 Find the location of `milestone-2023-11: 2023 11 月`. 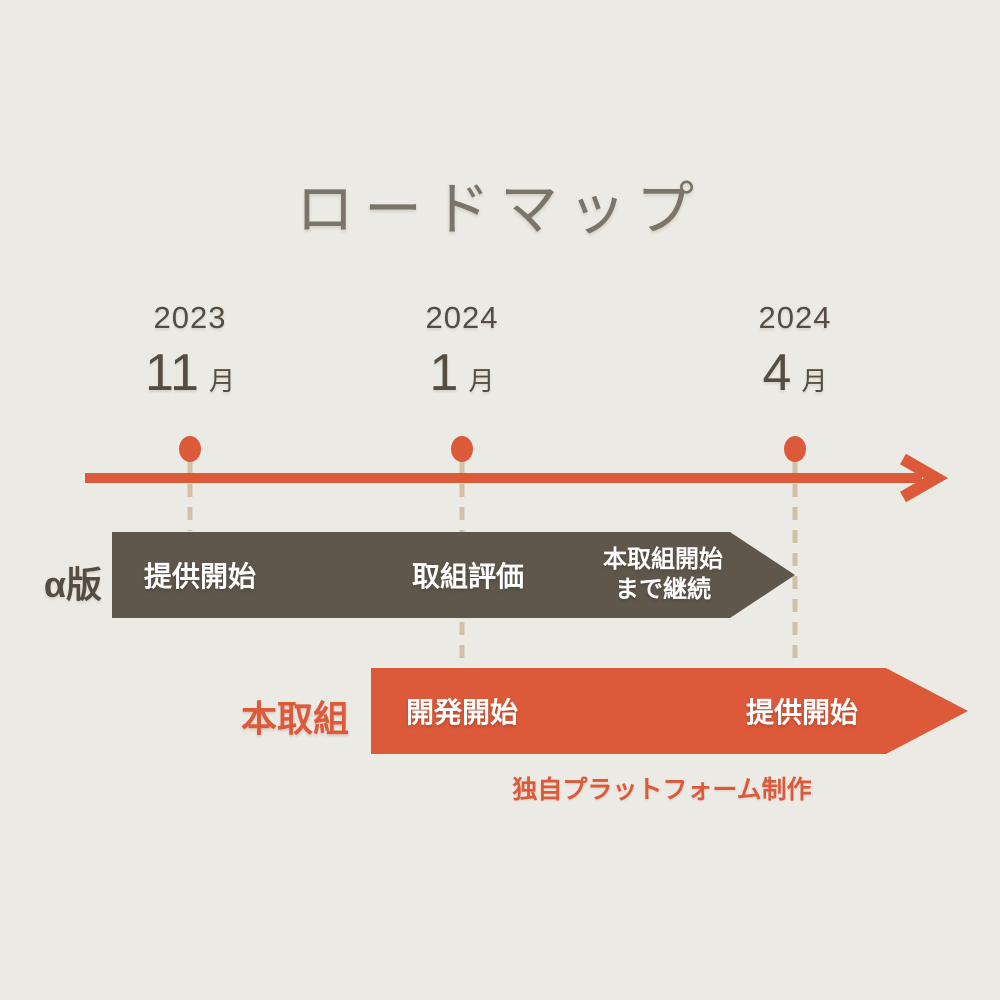

milestone-2023-11: 2023 11 月 is located at coordinates (190, 351).